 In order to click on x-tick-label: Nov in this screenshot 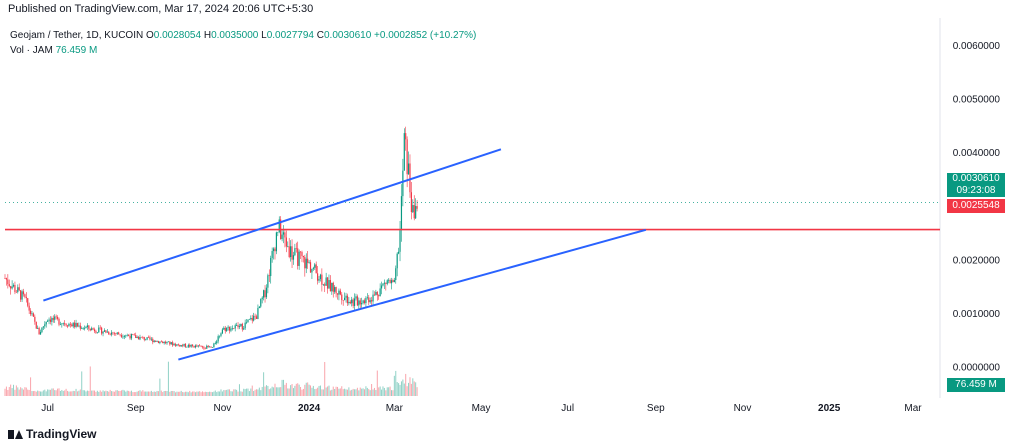, I will do `click(743, 408)`.